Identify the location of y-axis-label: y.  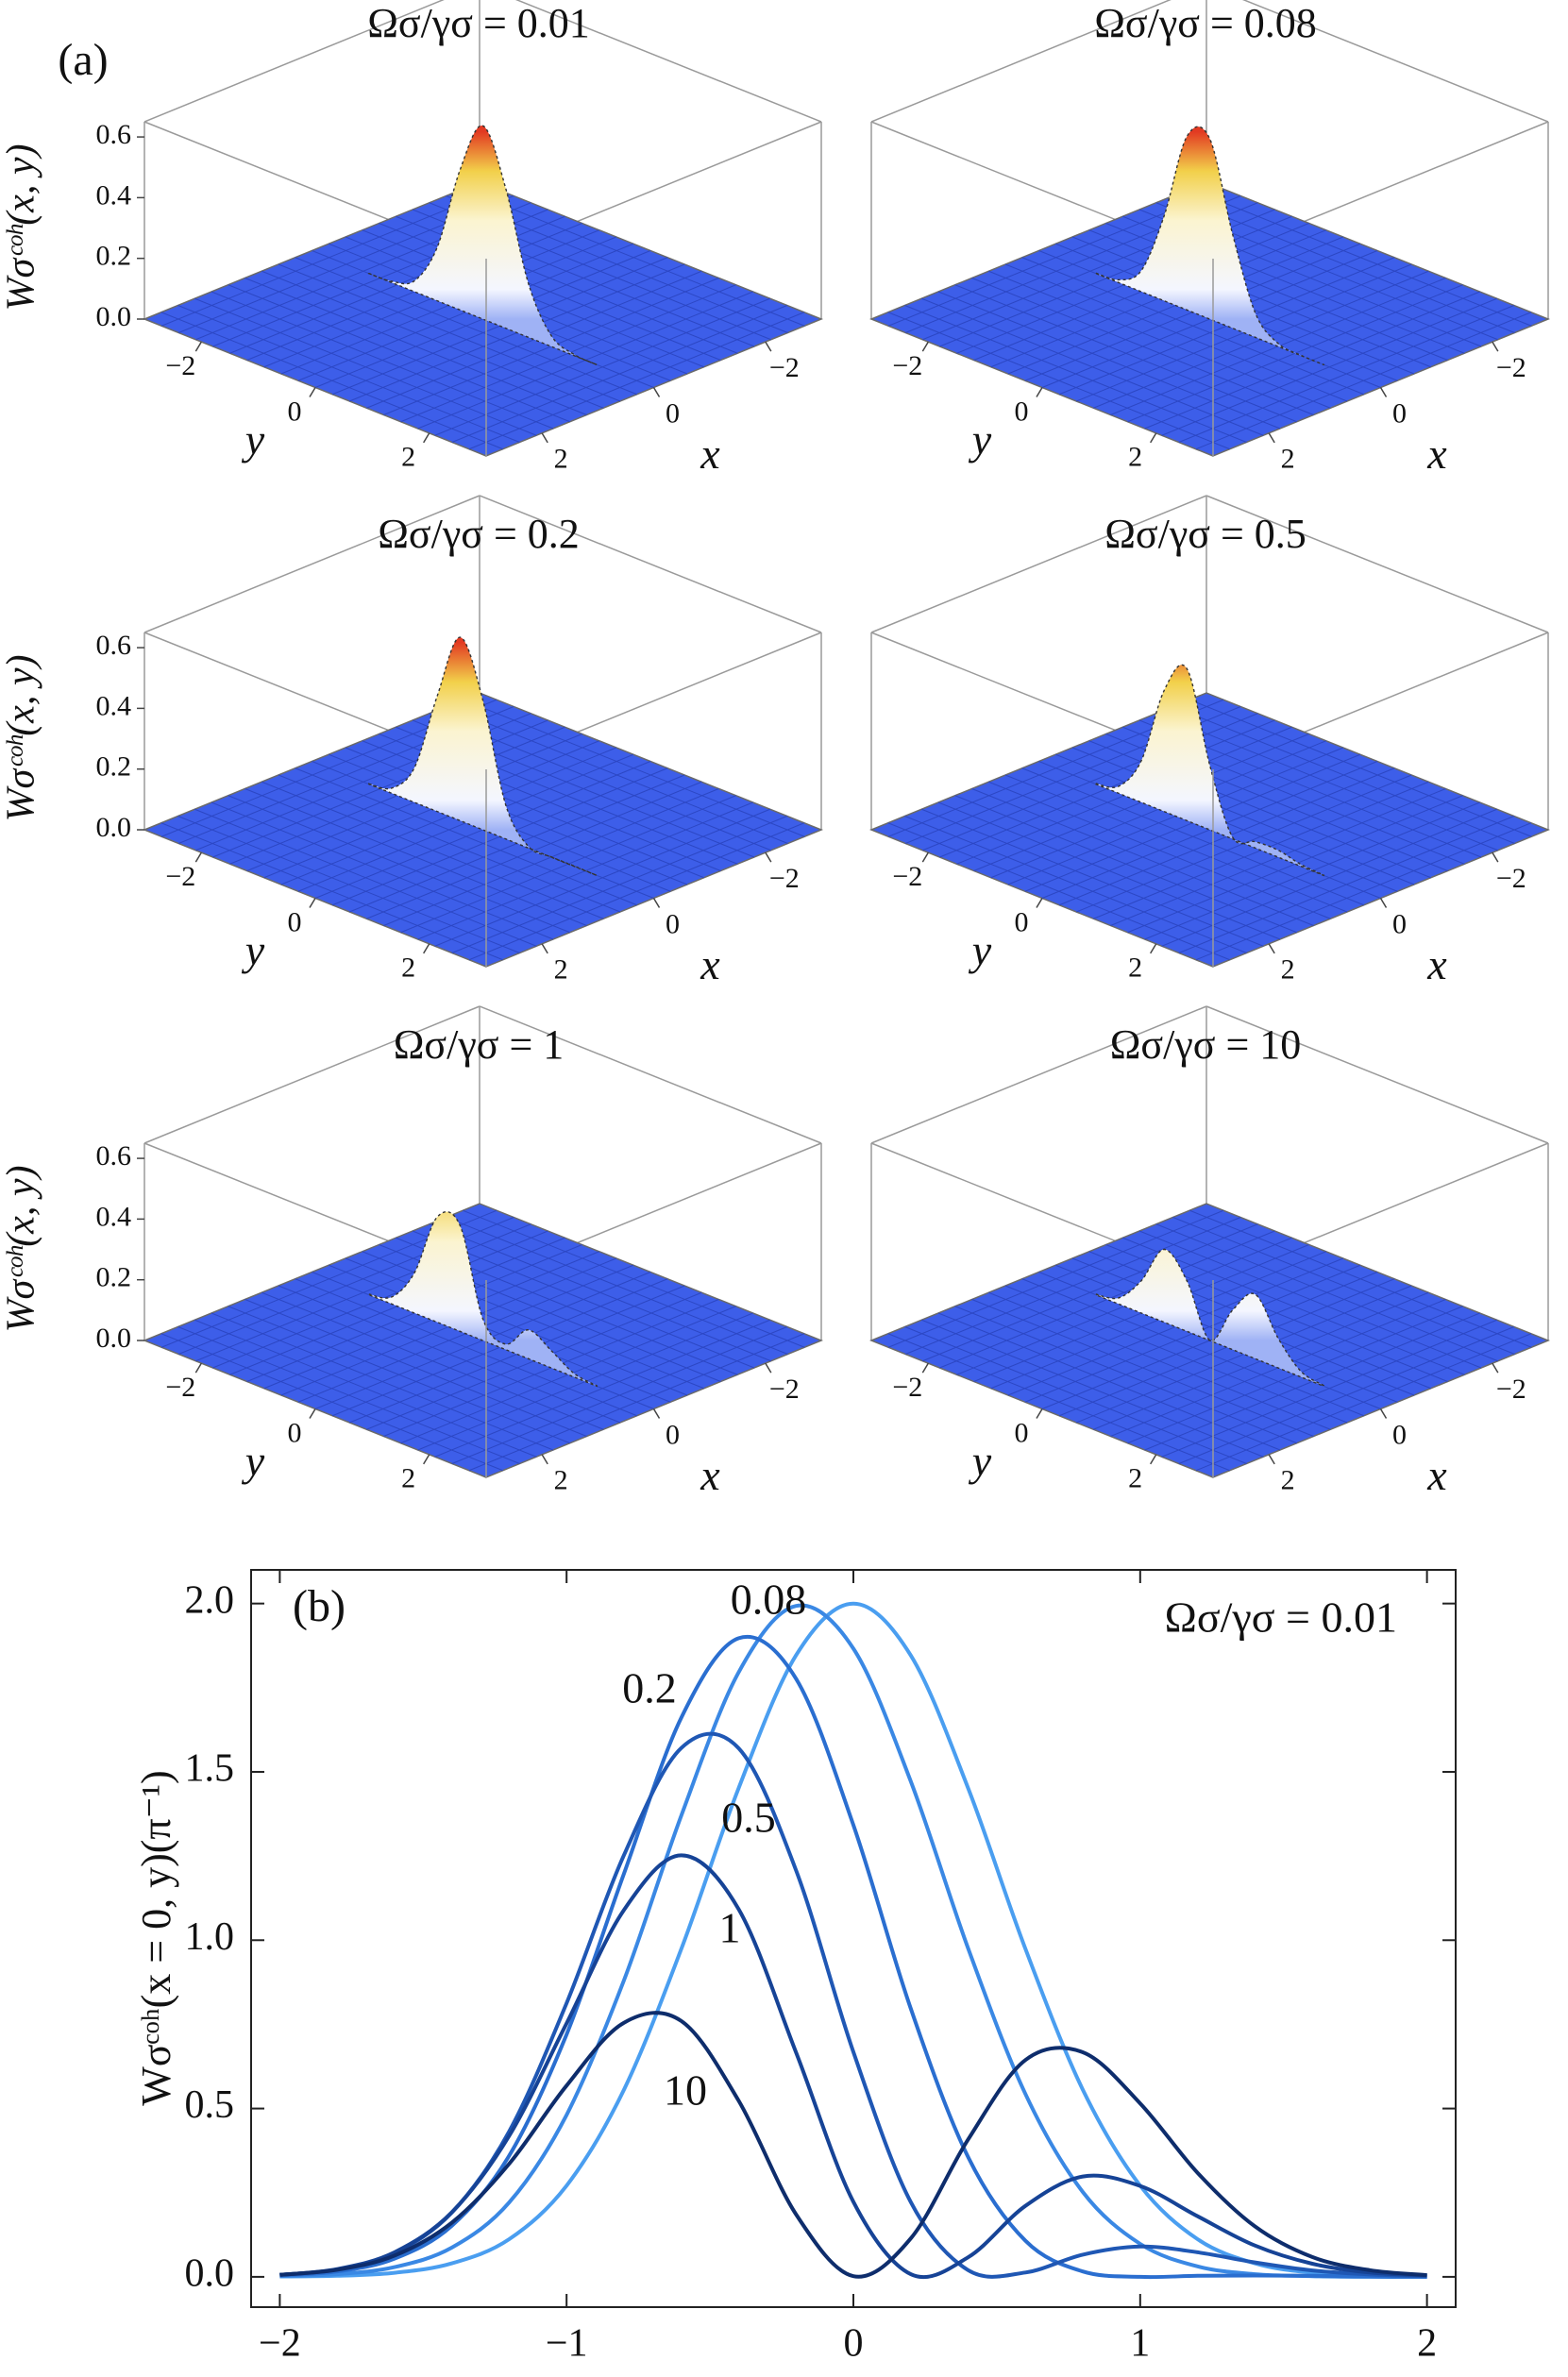
(253, 950).